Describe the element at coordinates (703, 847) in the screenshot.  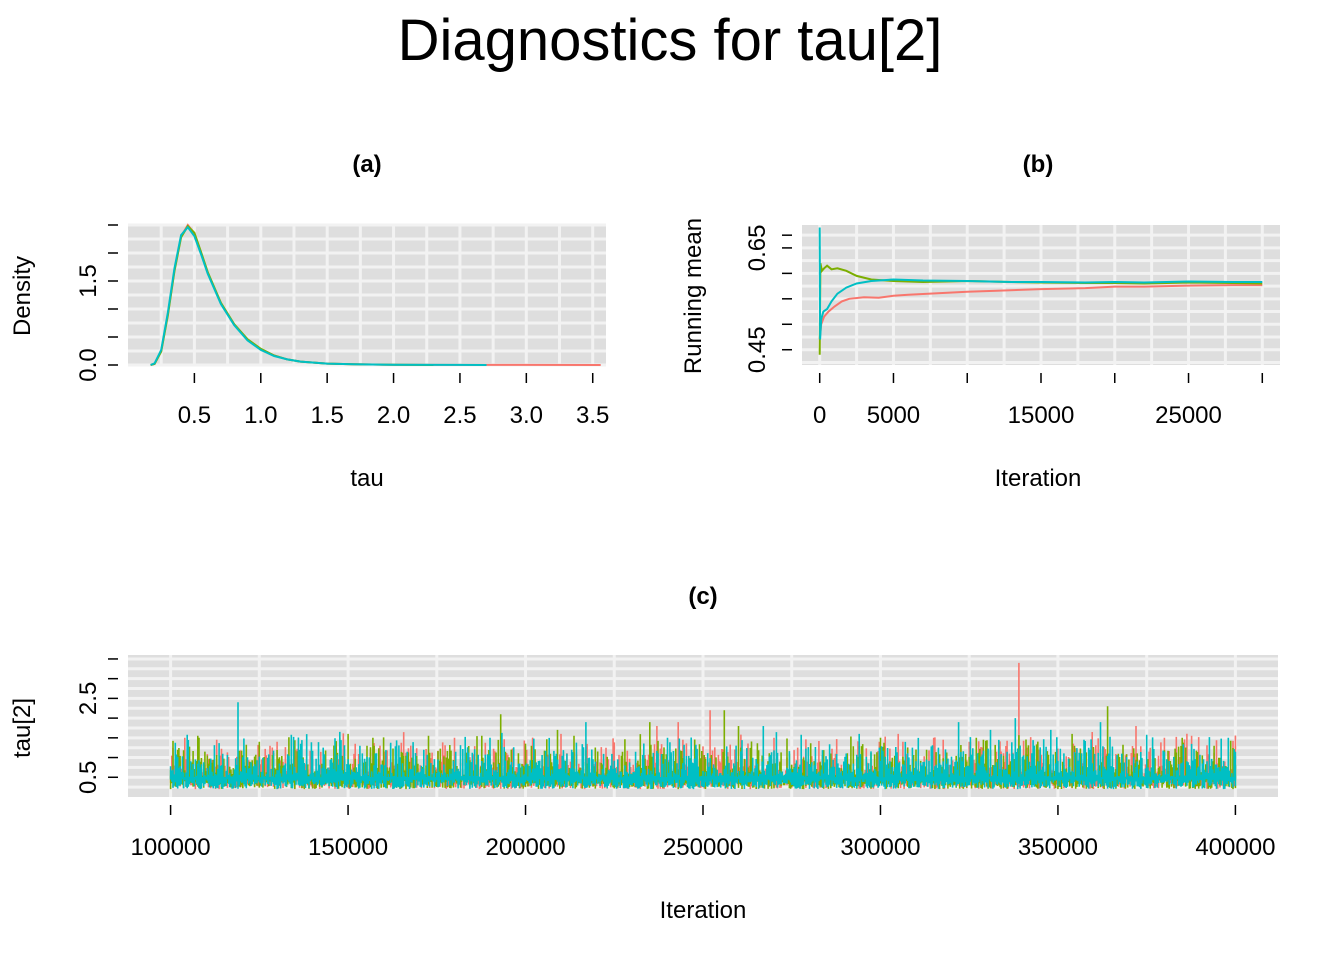
I see `x-tick-label: 250000` at that location.